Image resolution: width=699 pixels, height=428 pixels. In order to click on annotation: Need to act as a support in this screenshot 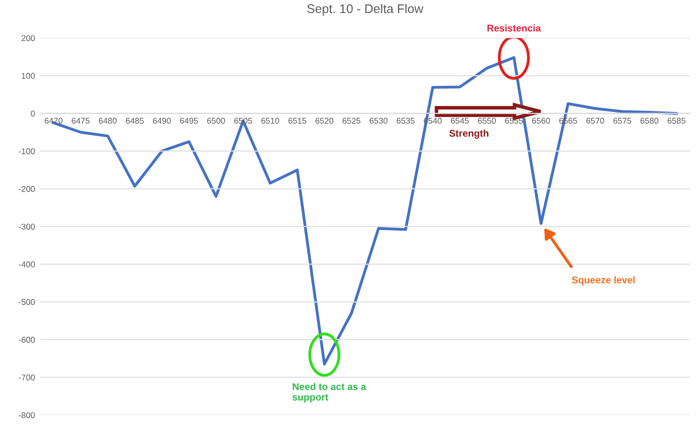, I will do `click(329, 392)`.